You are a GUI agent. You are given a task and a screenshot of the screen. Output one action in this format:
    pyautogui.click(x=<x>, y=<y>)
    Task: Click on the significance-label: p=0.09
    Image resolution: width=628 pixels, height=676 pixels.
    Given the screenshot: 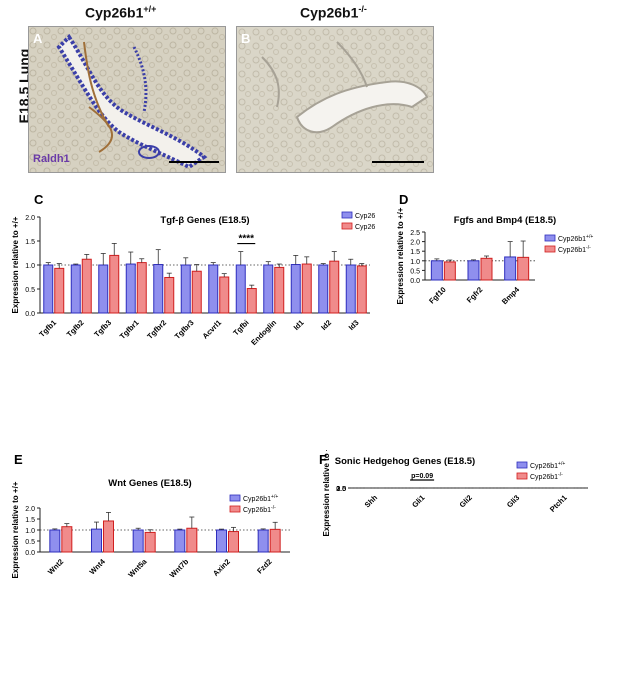 What is the action you would take?
    pyautogui.click(x=422, y=476)
    